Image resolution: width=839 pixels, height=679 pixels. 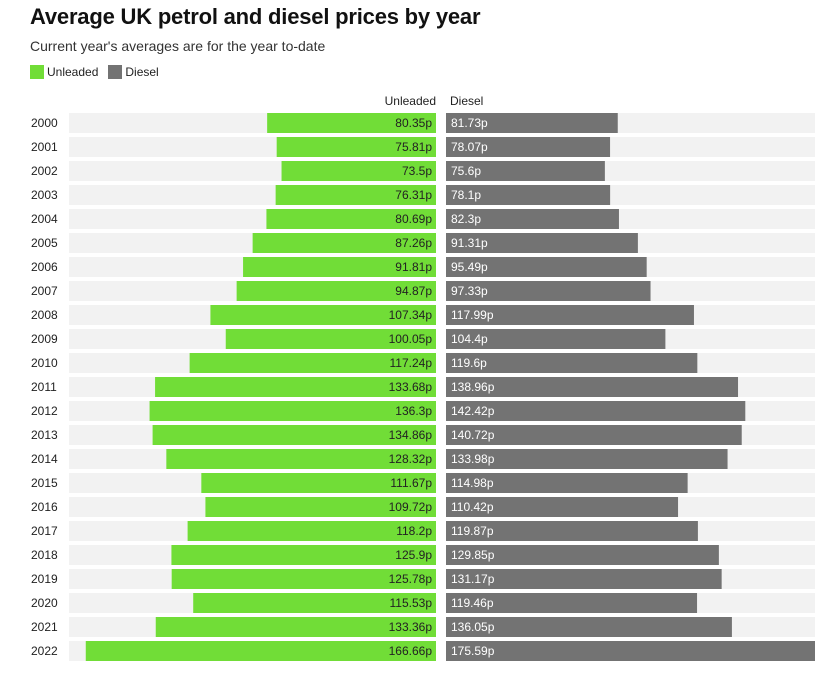 I want to click on data-label-unleaded: 117.24p, so click(x=411, y=363).